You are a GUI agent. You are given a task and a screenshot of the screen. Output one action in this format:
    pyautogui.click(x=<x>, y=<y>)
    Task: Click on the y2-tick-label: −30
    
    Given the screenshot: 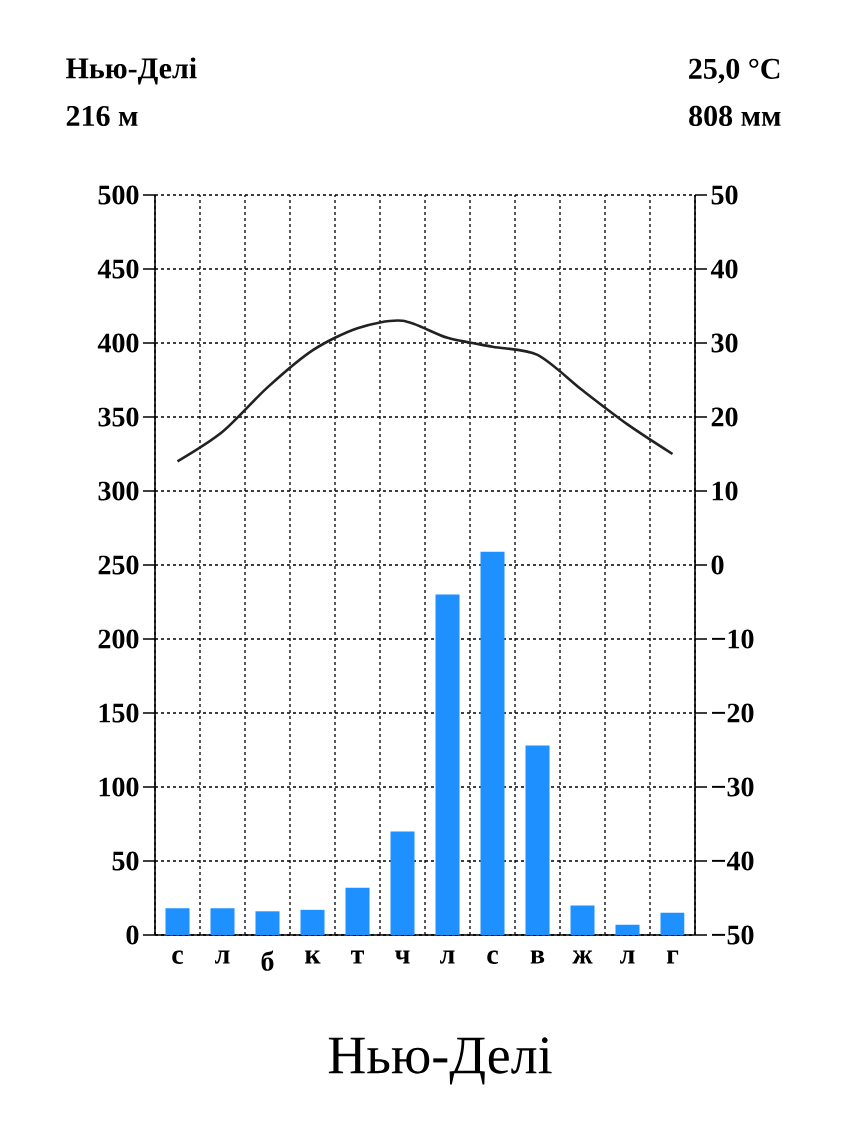 What is the action you would take?
    pyautogui.click(x=733, y=787)
    